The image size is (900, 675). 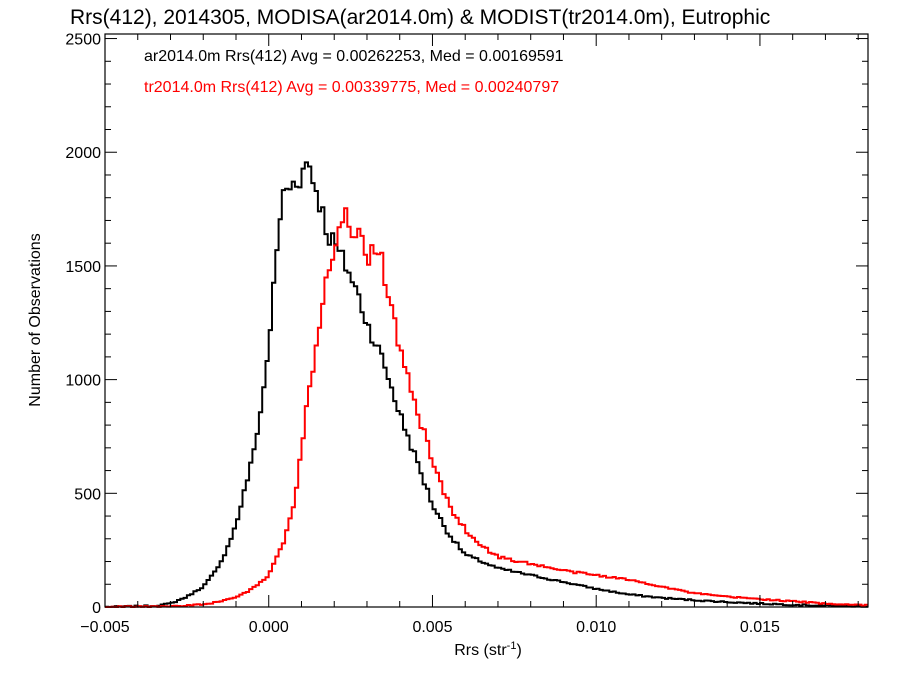 I want to click on x-axis-label-superscript: -1, so click(x=512, y=646).